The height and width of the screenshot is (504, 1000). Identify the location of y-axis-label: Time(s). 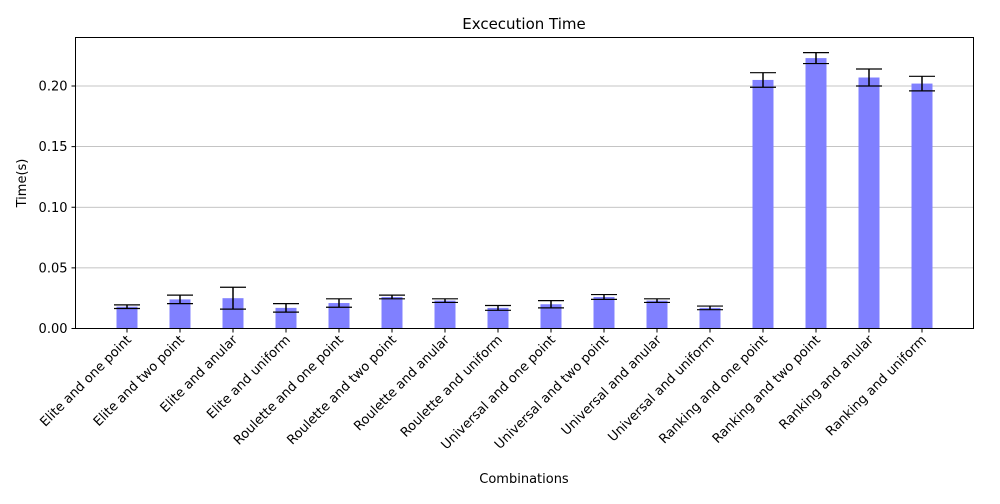
(22, 184).